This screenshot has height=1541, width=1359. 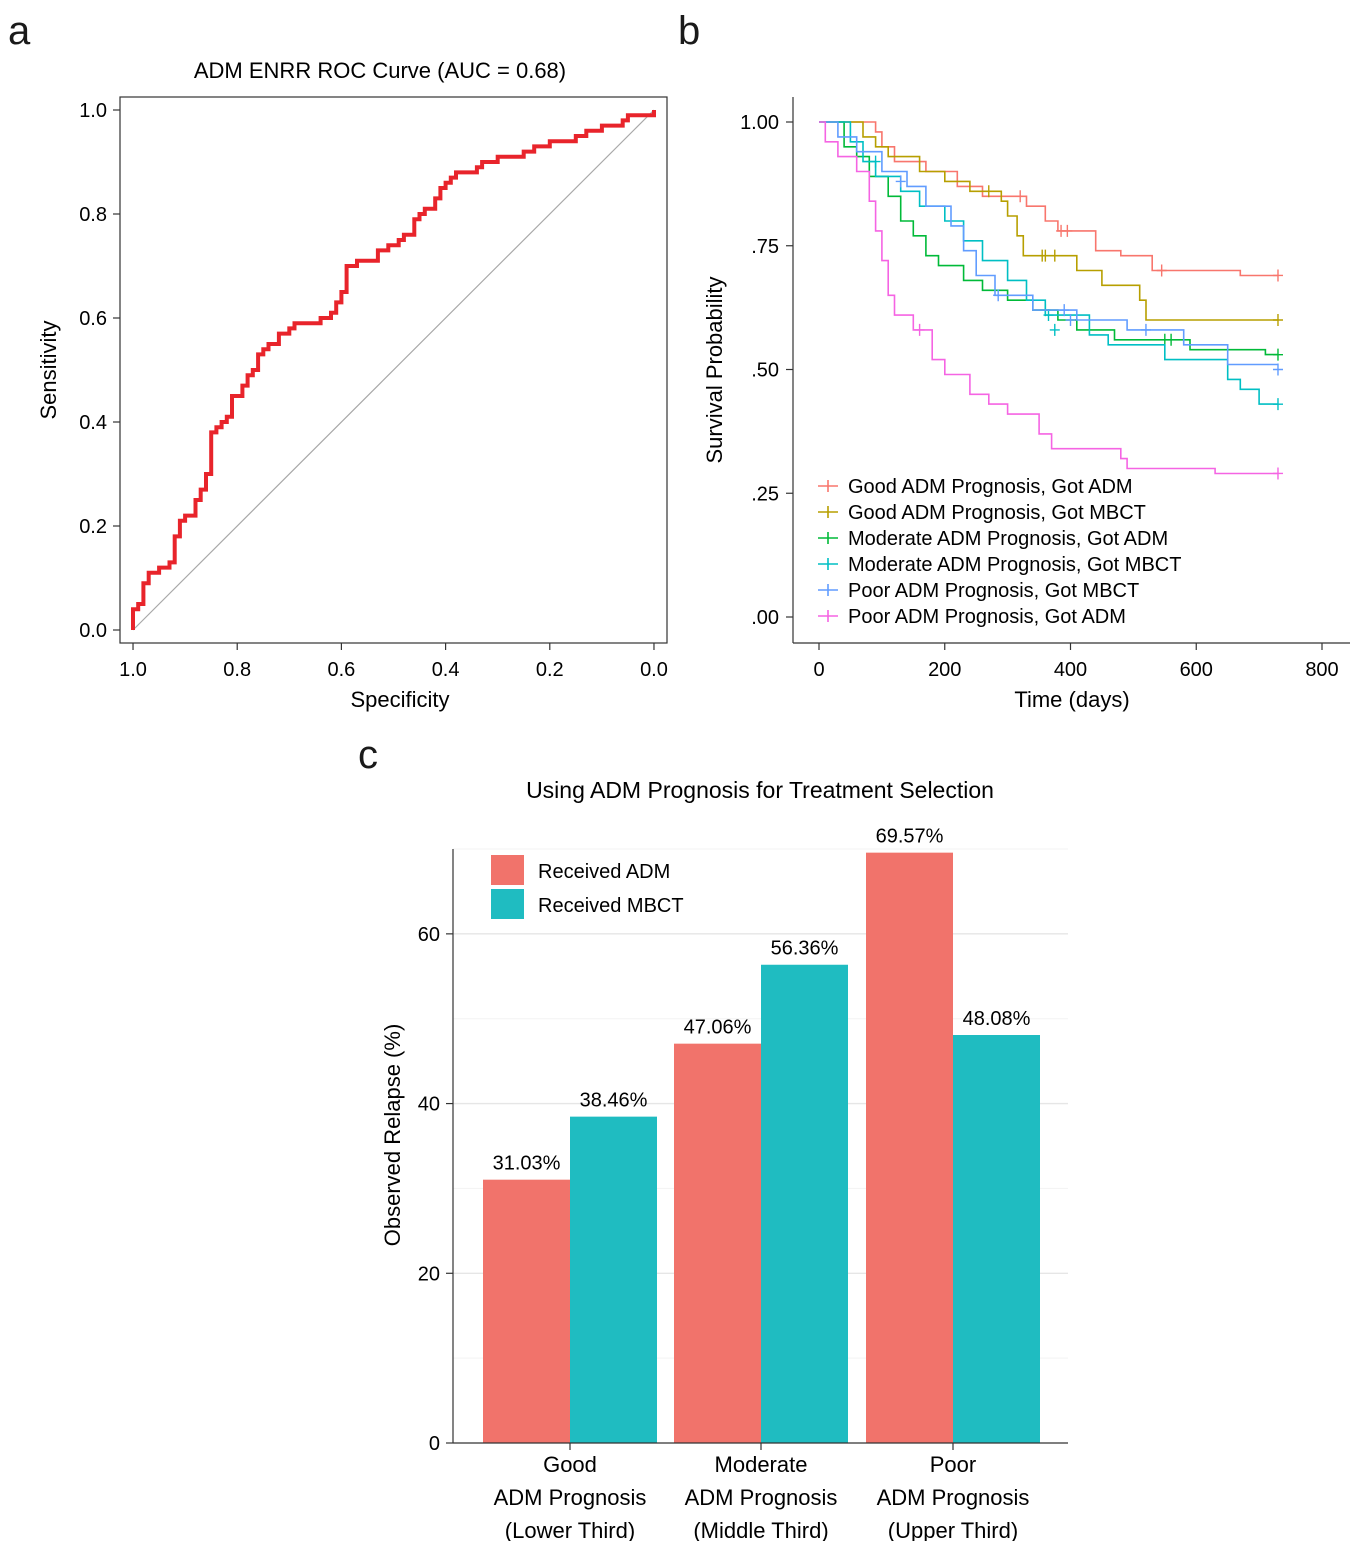 What do you see at coordinates (910, 837) in the screenshot?
I see `bar-value-label: 69.57%` at bounding box center [910, 837].